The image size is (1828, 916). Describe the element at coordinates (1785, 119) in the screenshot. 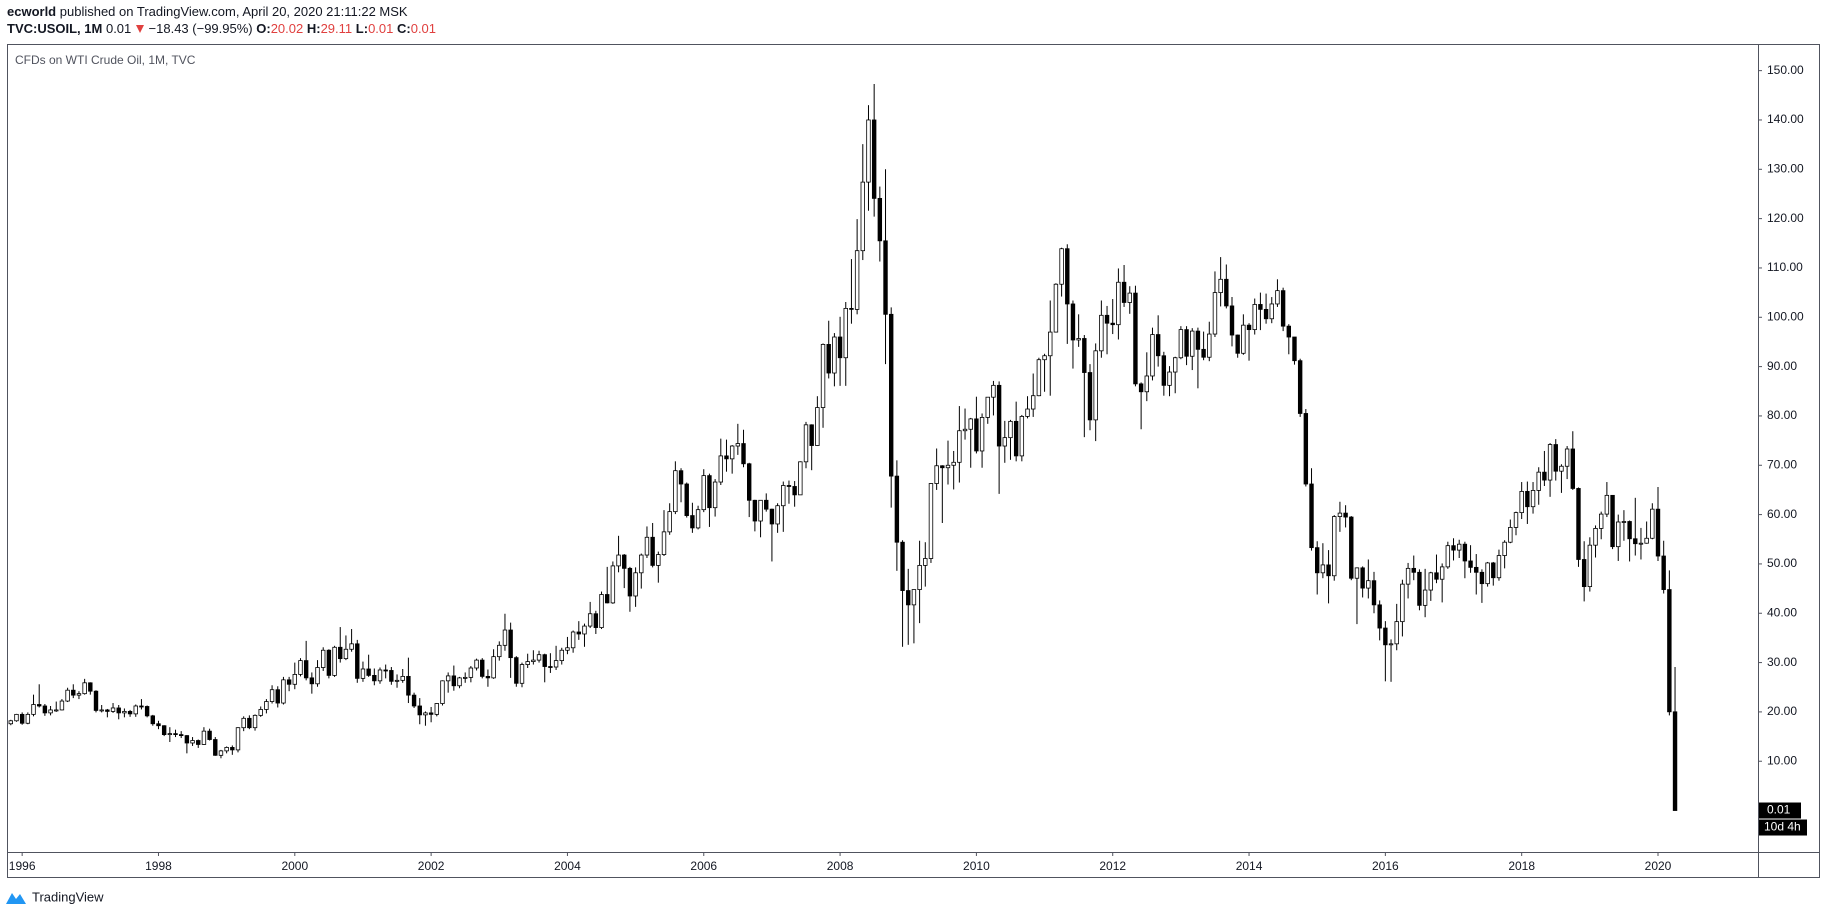

I see `y-tick-label: 140.00` at that location.